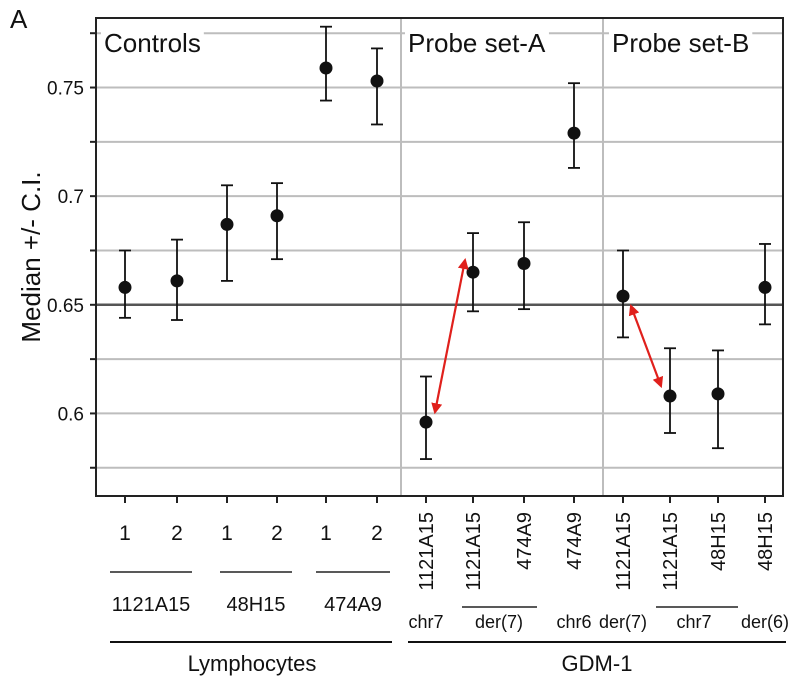  I want to click on probe-group-label: 474A9, so click(353, 605).